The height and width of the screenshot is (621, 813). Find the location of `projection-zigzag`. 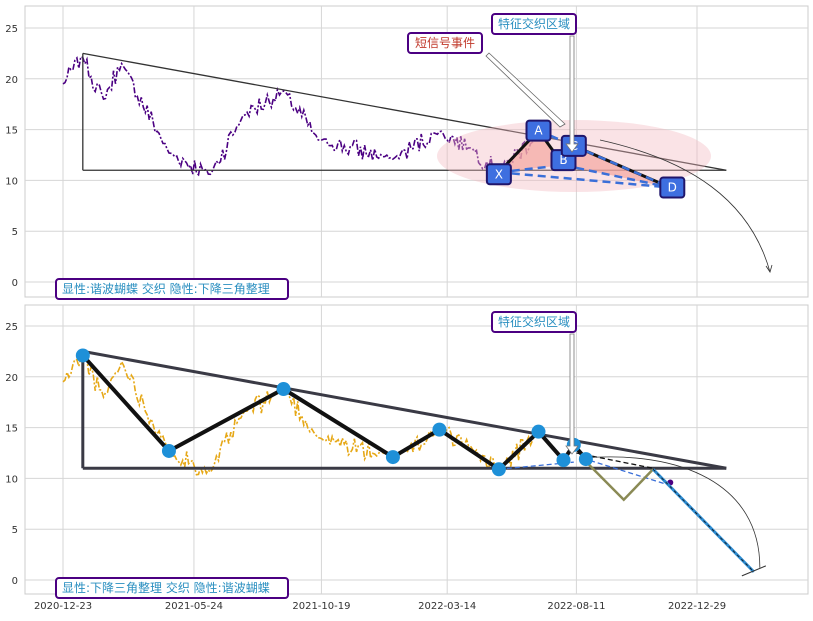

projection-zigzag is located at coordinates (617, 479).